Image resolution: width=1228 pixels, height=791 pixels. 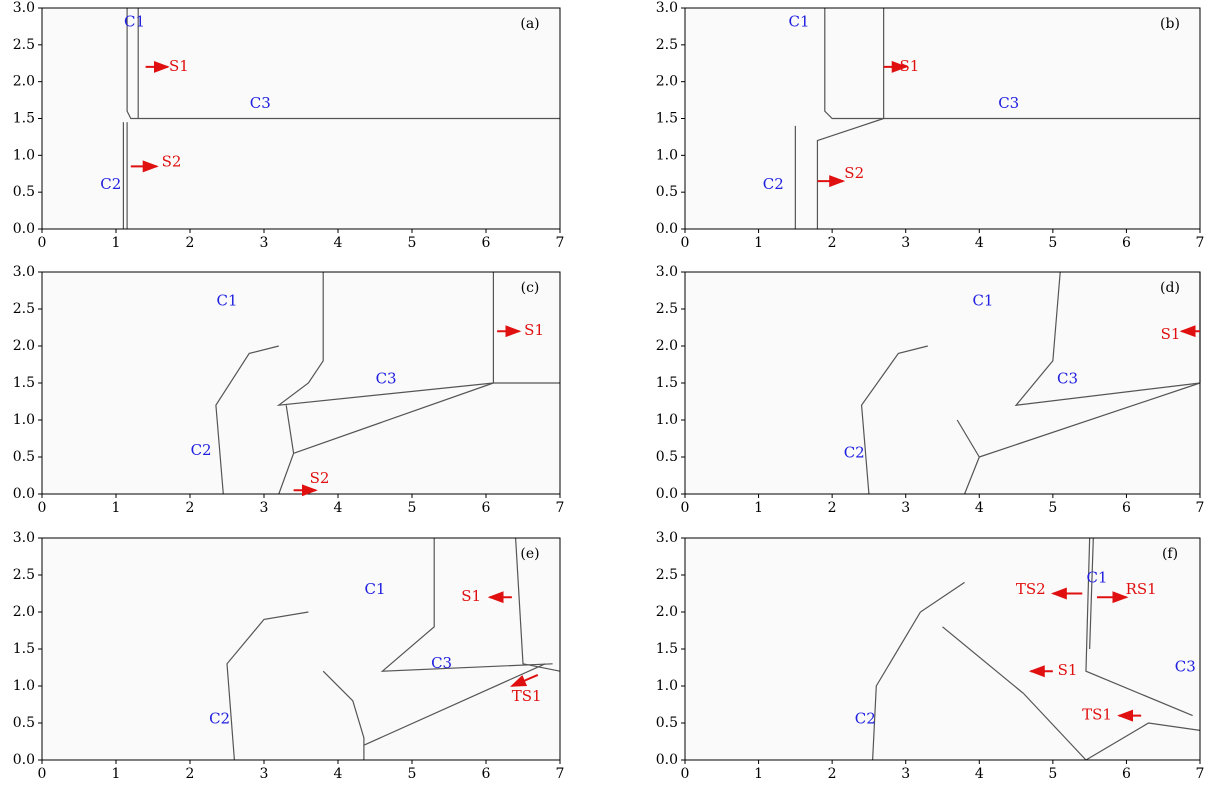 I want to click on panel-label: (a), so click(x=529, y=24).